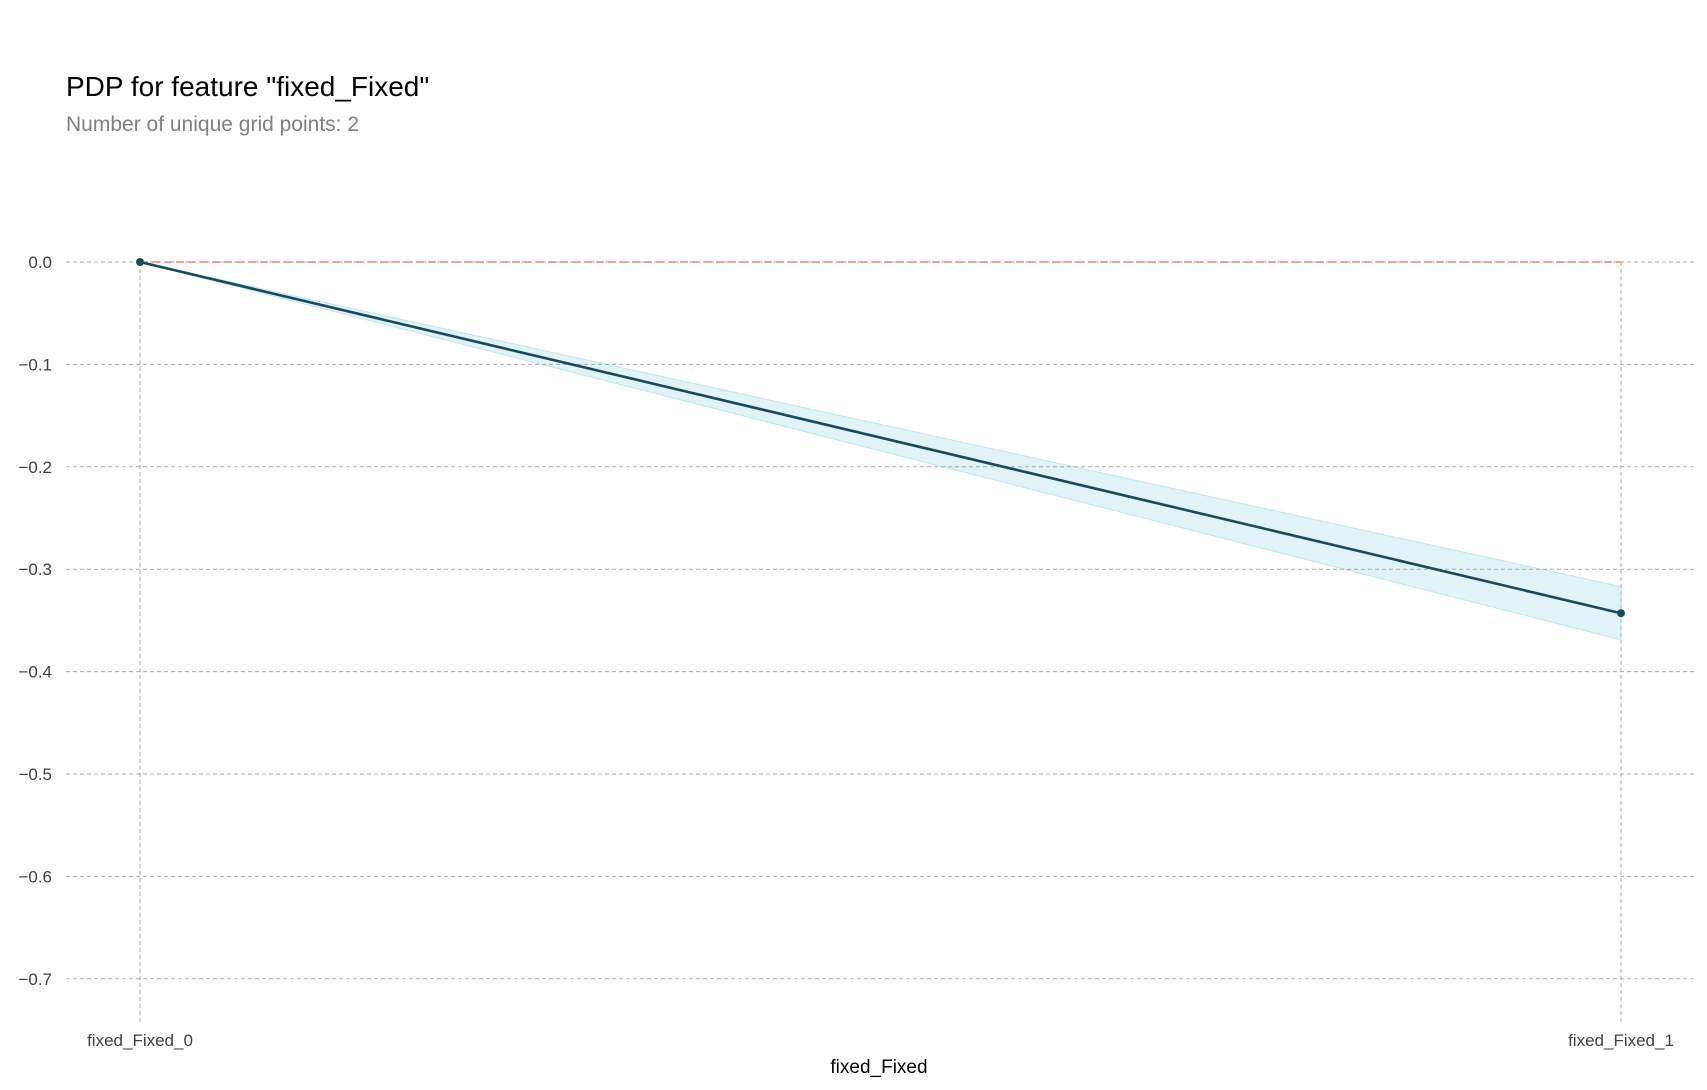 This screenshot has width=1707, height=1090. I want to click on y-tick-label: 0.0, so click(40, 262).